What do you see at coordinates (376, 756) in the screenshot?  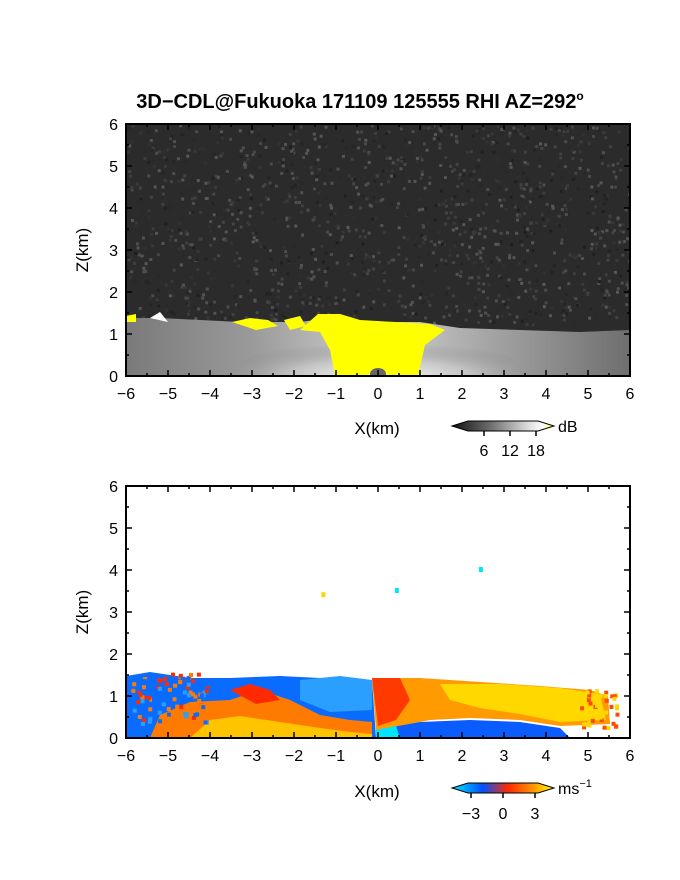 I see `velocity-x-tick-labels: −6 −5 −4 −3 −2 −1 0 1 2 3 4 5 6` at bounding box center [376, 756].